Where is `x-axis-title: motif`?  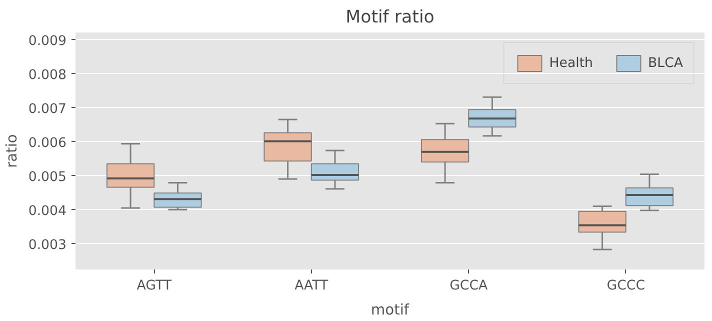
x-axis-title: motif is located at coordinates (390, 310).